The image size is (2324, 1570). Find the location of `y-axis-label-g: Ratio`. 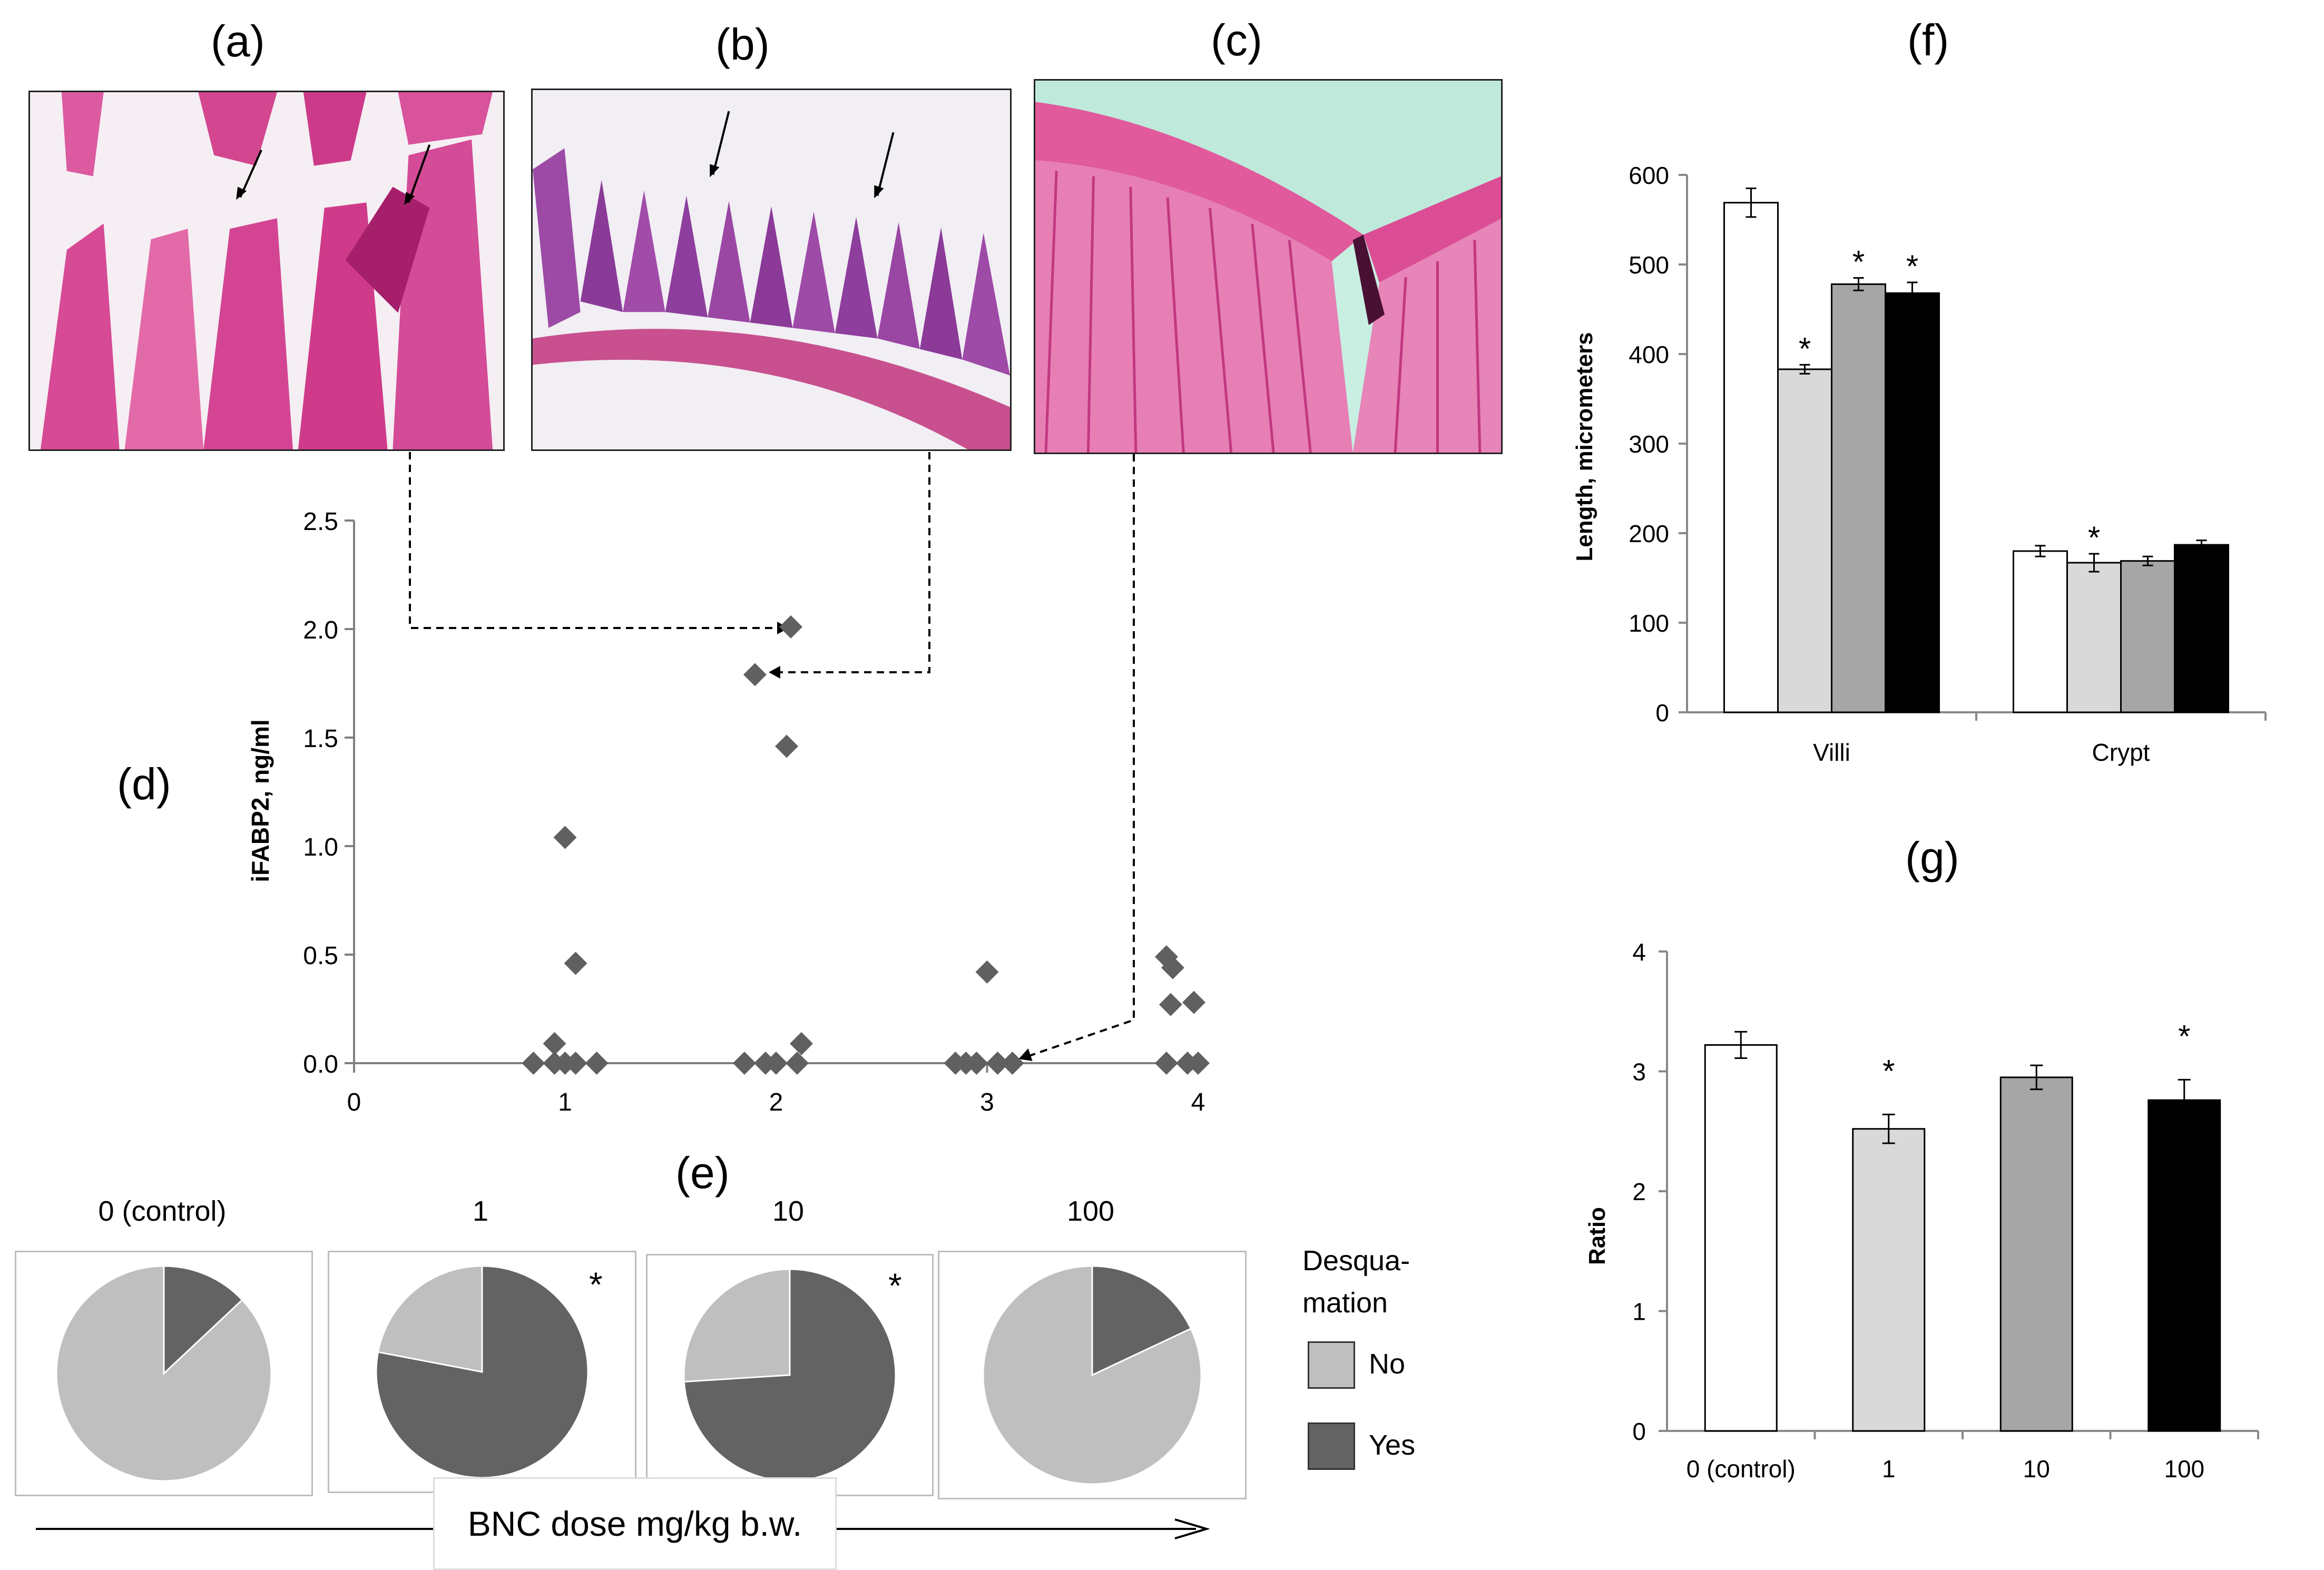

y-axis-label-g: Ratio is located at coordinates (1597, 1236).